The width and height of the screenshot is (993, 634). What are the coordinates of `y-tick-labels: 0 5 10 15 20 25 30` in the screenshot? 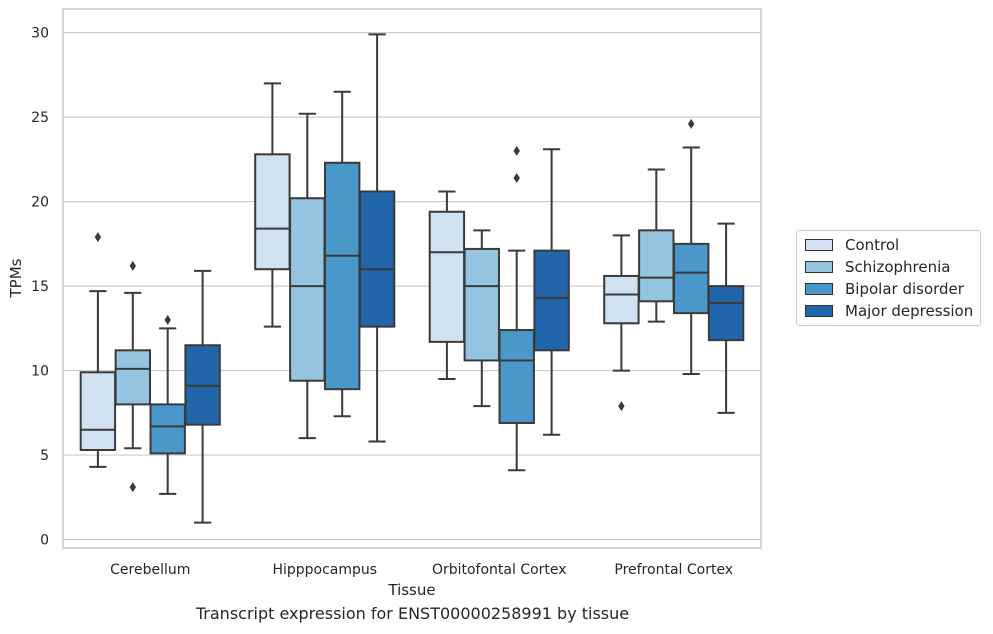 It's located at (40, 287).